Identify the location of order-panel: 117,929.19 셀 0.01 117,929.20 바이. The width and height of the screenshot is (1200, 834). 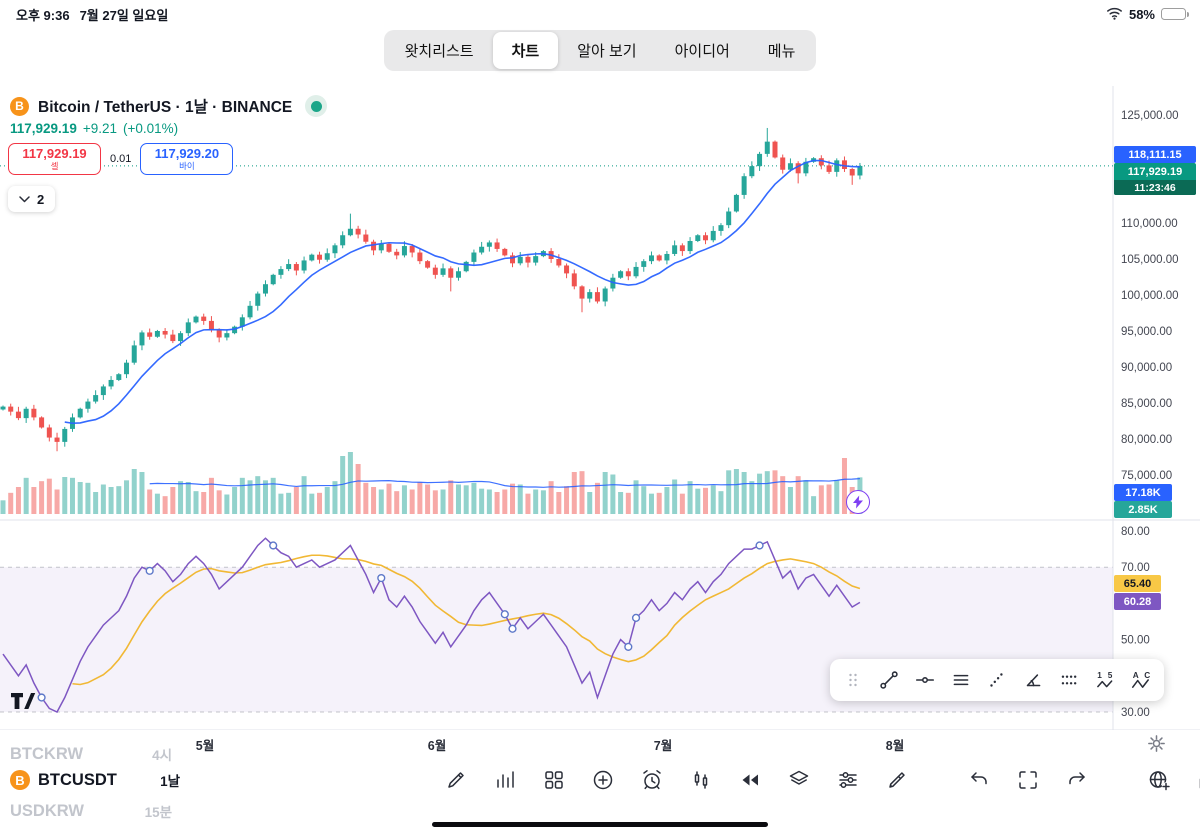
(121, 159).